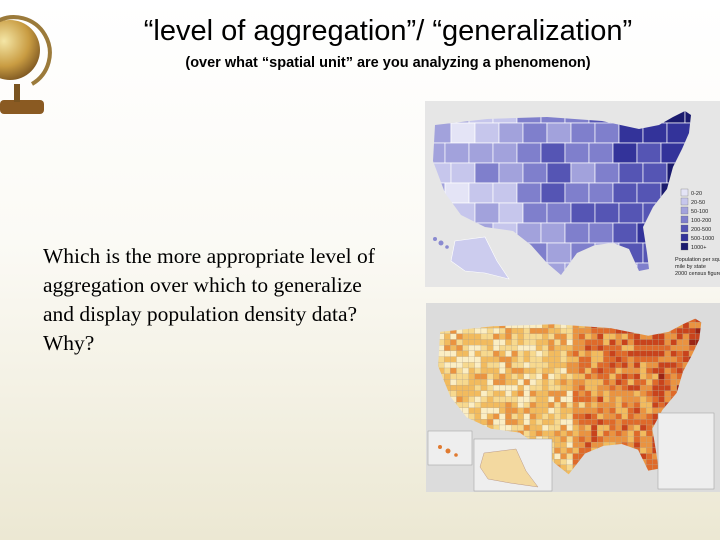 Image resolution: width=720 pixels, height=540 pixels. Describe the element at coordinates (26, 64) in the screenshot. I see `globe-icon` at that location.